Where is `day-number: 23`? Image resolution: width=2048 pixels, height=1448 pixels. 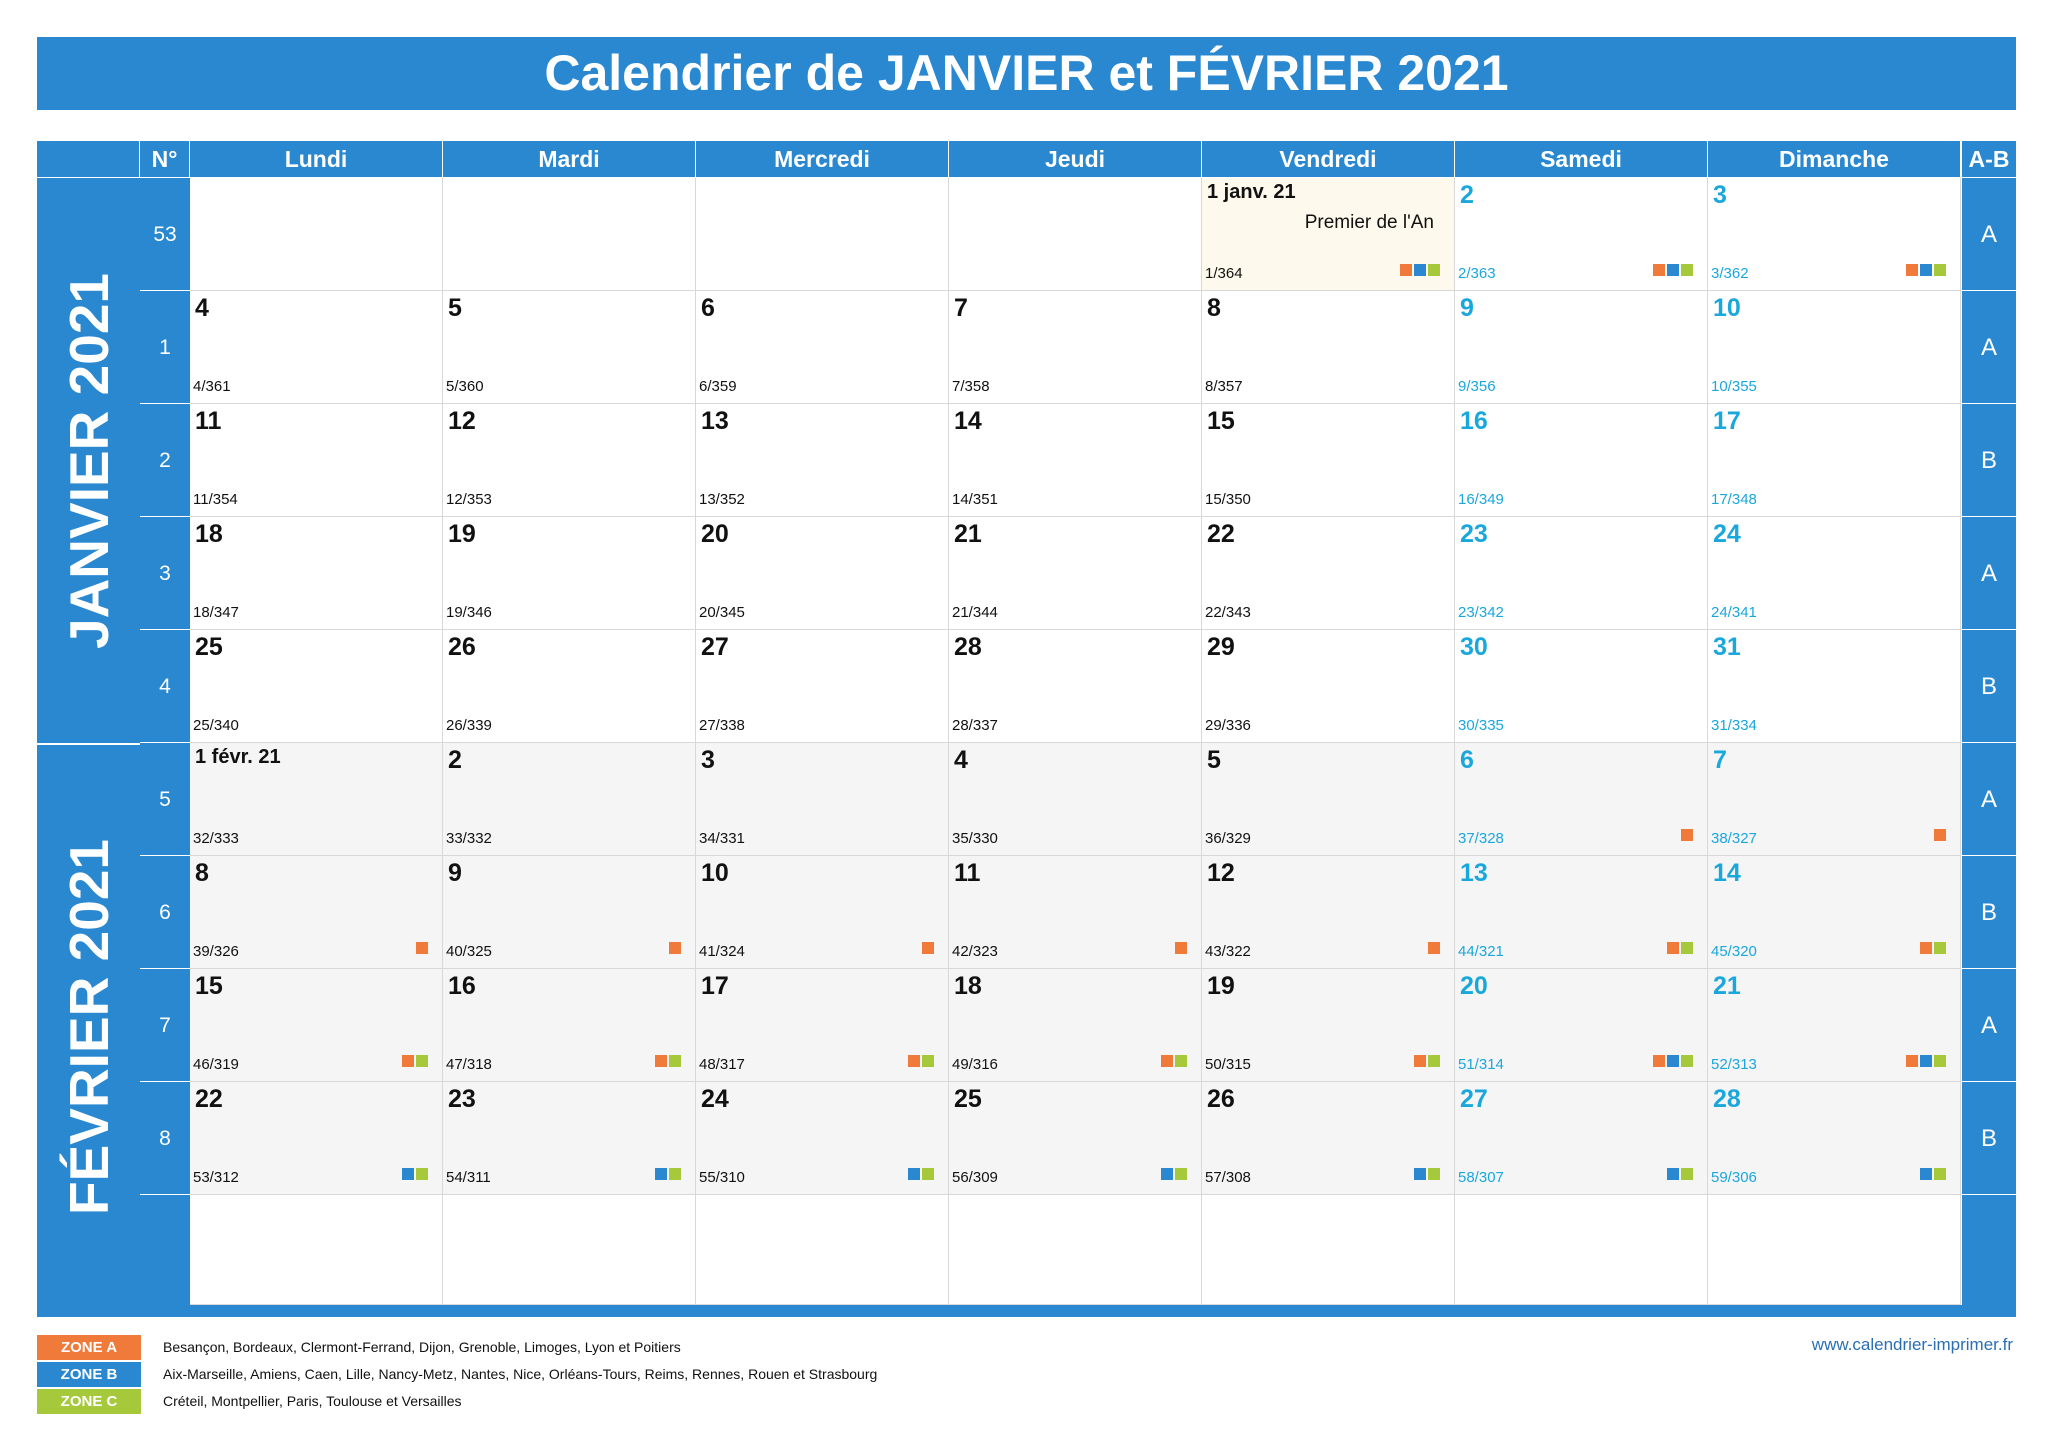 day-number: 23 is located at coordinates (1474, 534).